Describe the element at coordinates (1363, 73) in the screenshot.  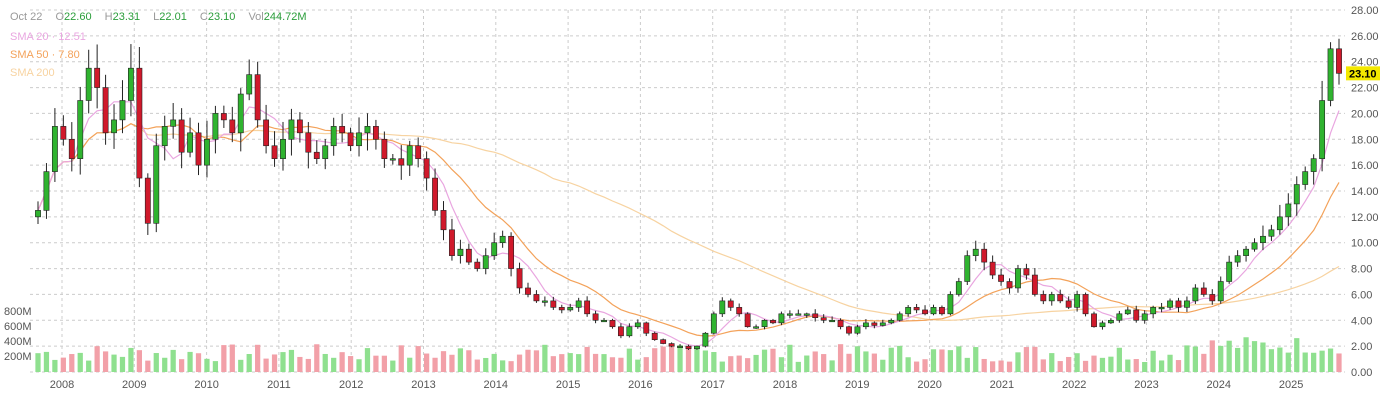
I see `last-price-marker` at that location.